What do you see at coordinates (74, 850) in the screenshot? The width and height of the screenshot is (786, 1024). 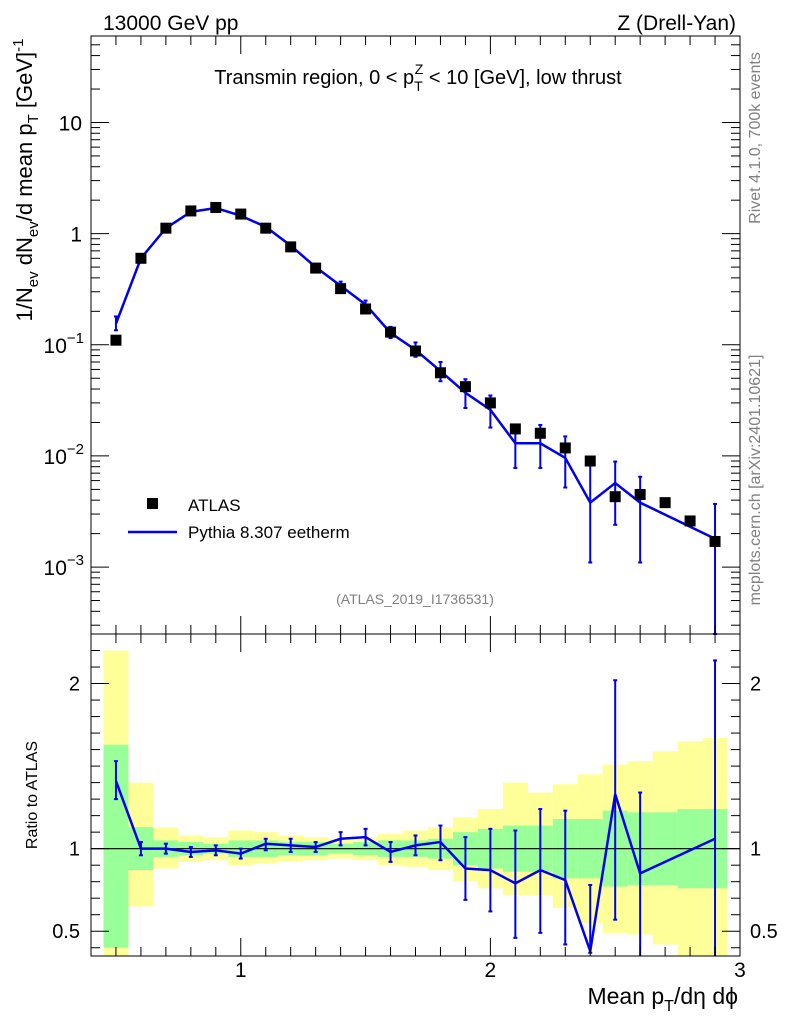 I see `ratio-y-tick-label: 1` at bounding box center [74, 850].